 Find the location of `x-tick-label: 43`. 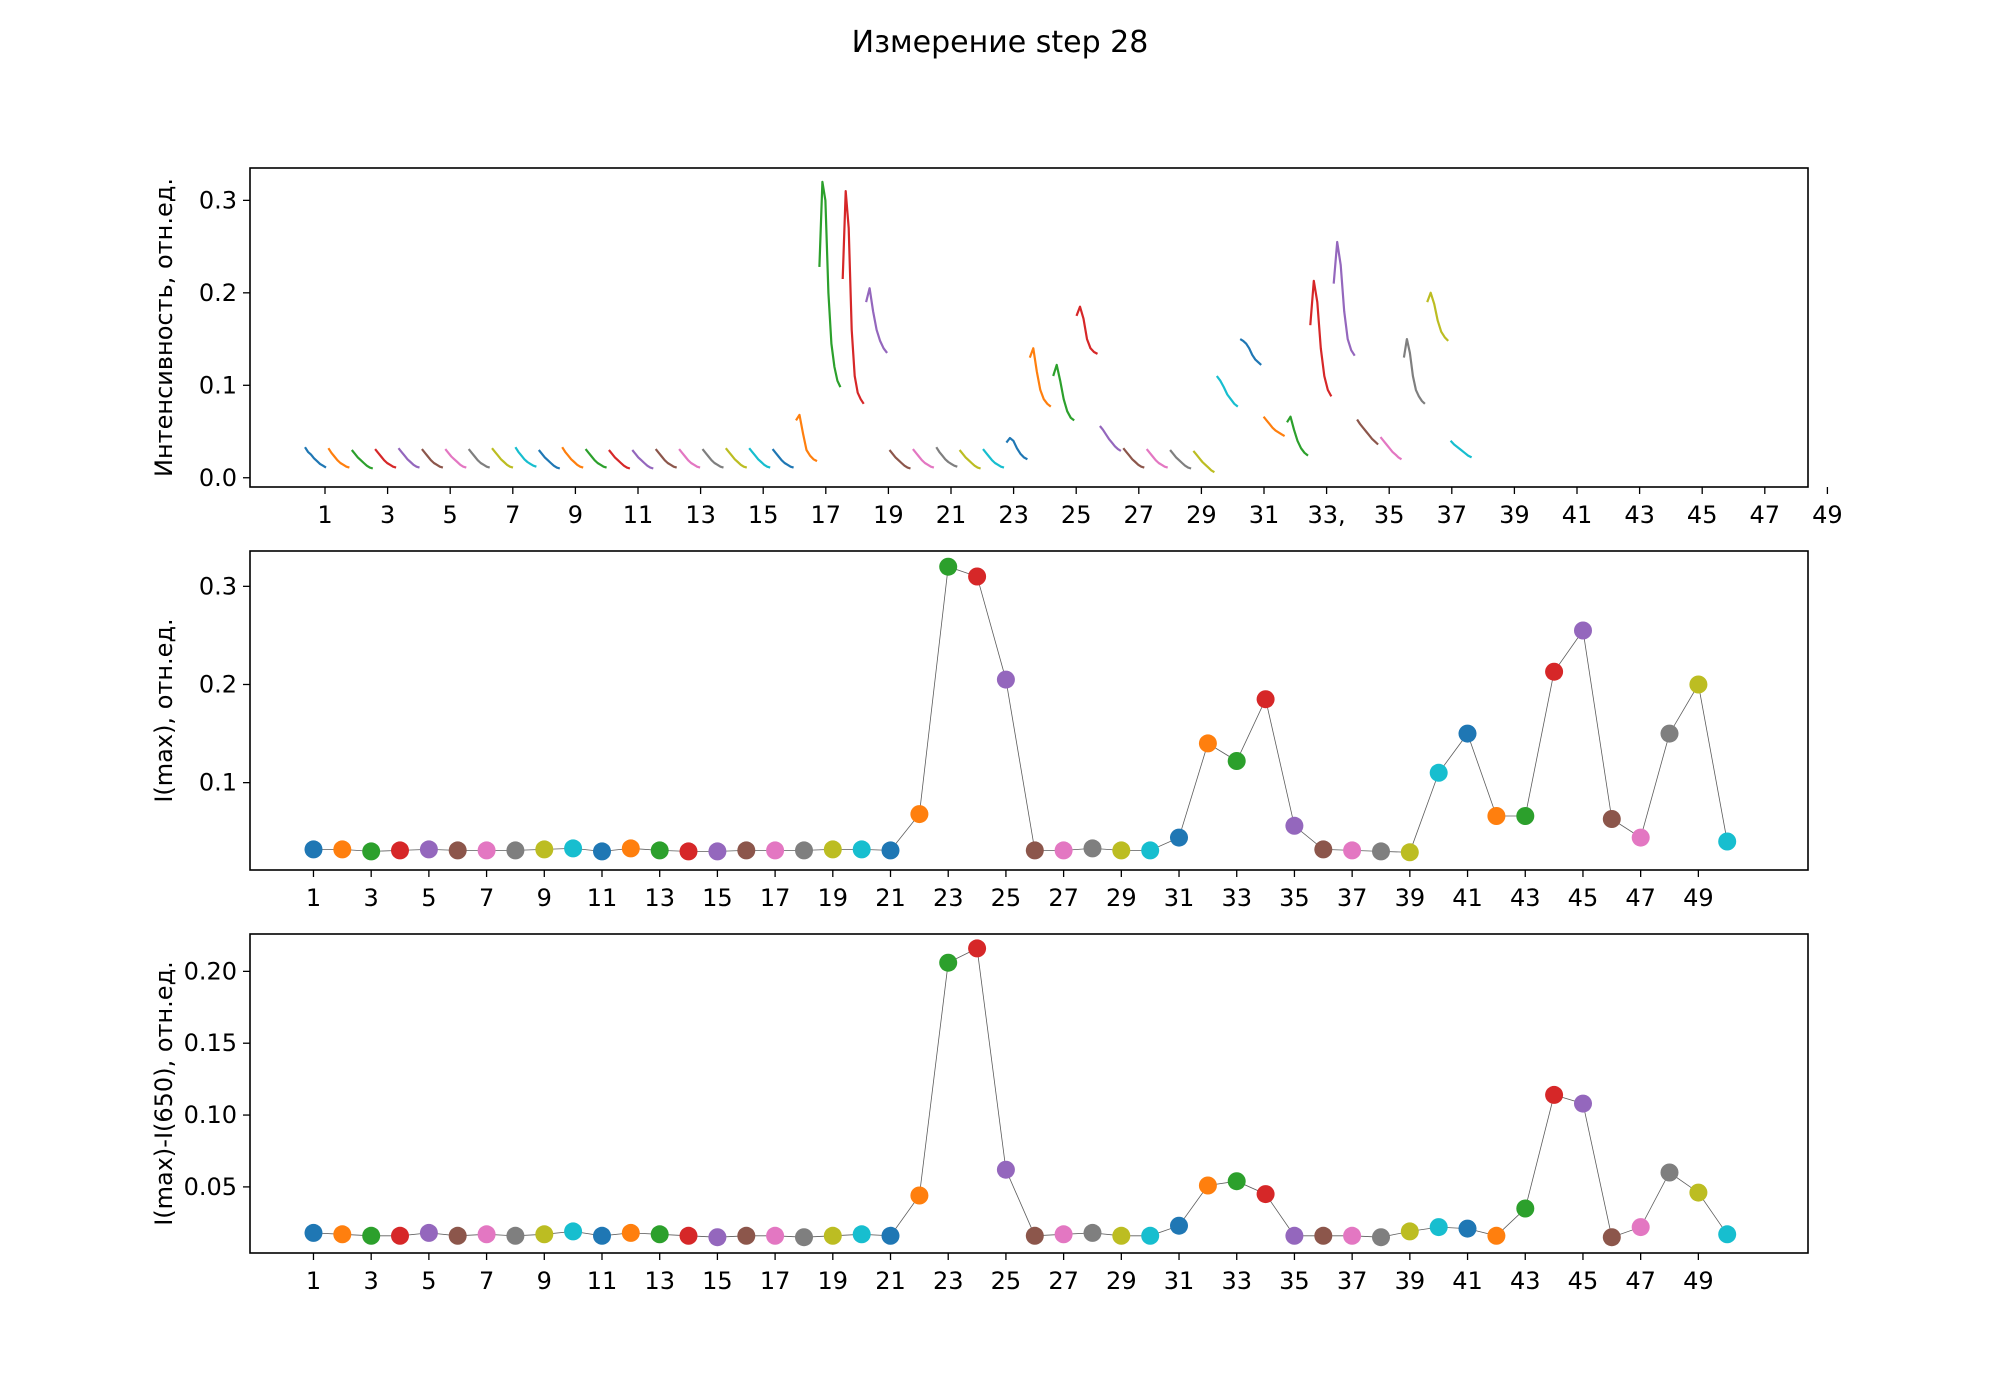

x-tick-label: 43 is located at coordinates (1525, 1281).